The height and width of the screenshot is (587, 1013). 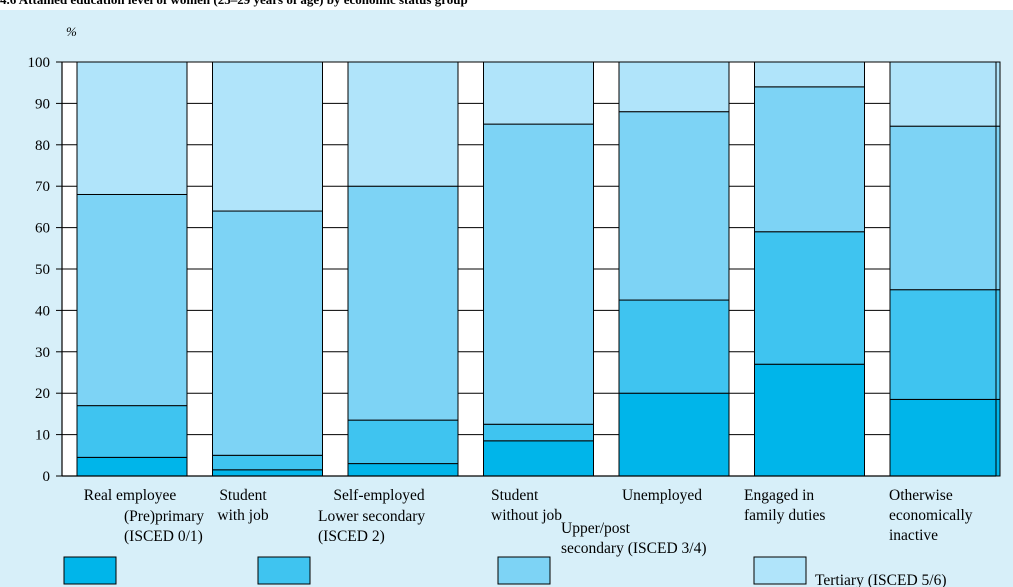 I want to click on bar-cat2-series2, so click(x=403, y=303).